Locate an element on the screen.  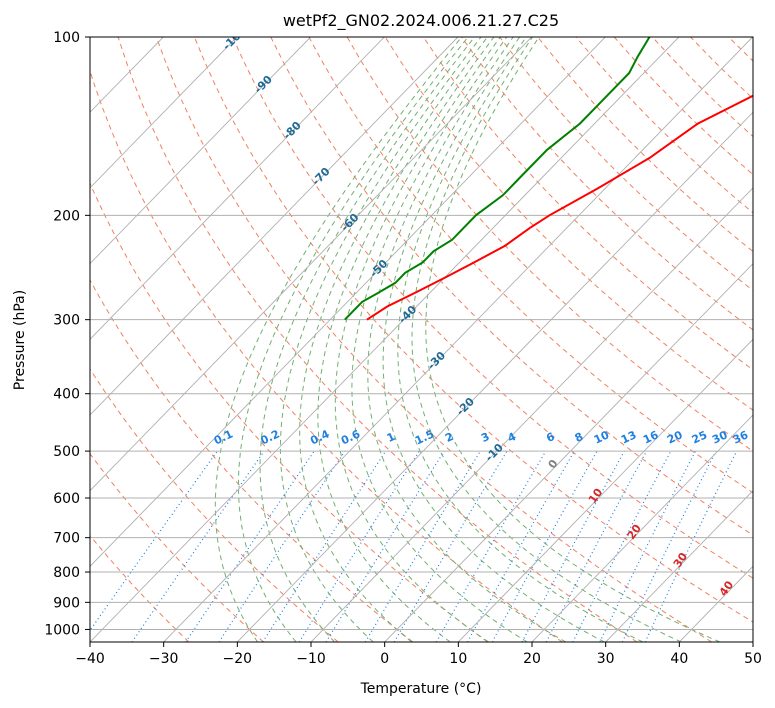
y-tick-label: 300 is located at coordinates (66, 321).